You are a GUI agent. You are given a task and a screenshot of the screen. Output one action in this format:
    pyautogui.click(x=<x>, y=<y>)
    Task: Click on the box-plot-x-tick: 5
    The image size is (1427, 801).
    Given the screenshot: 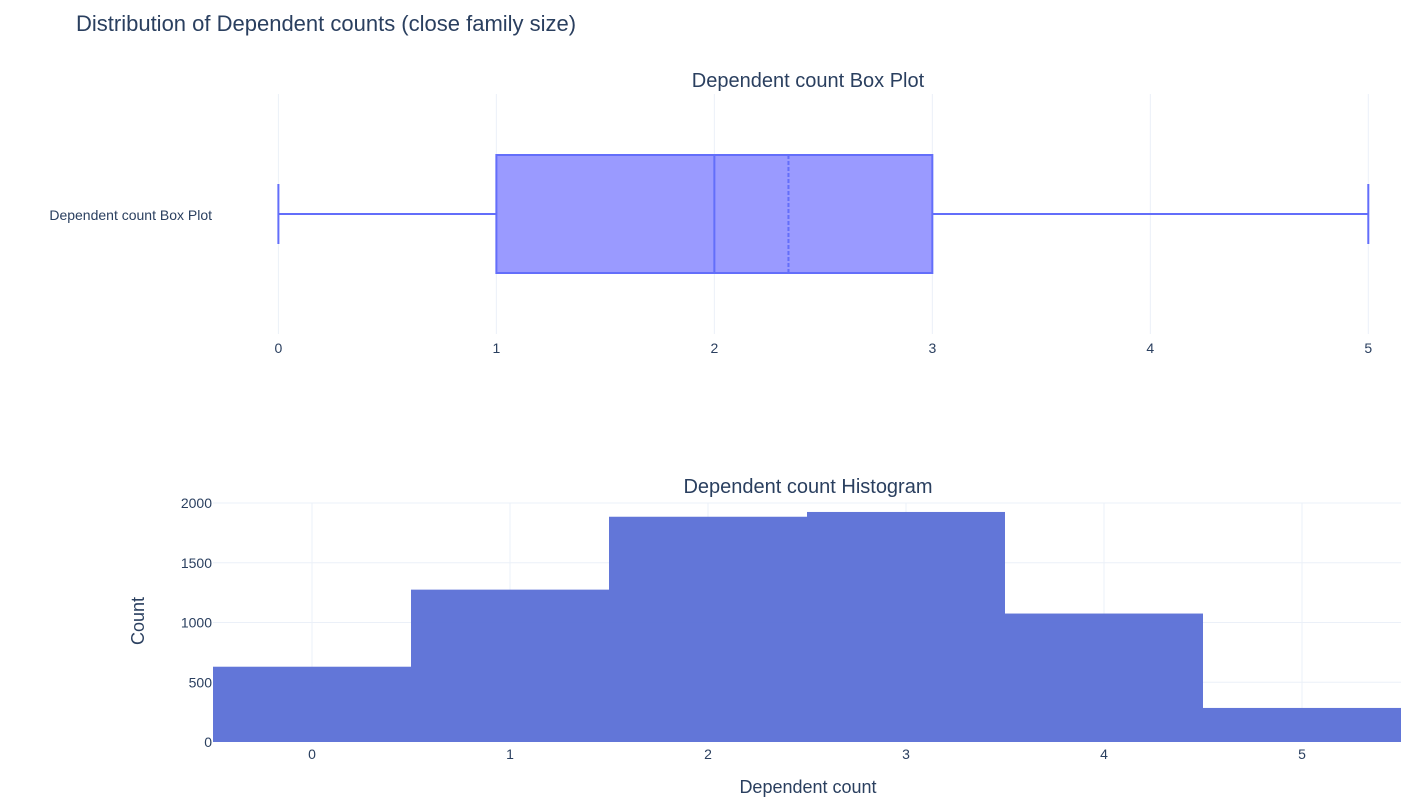 What is the action you would take?
    pyautogui.click(x=1368, y=348)
    